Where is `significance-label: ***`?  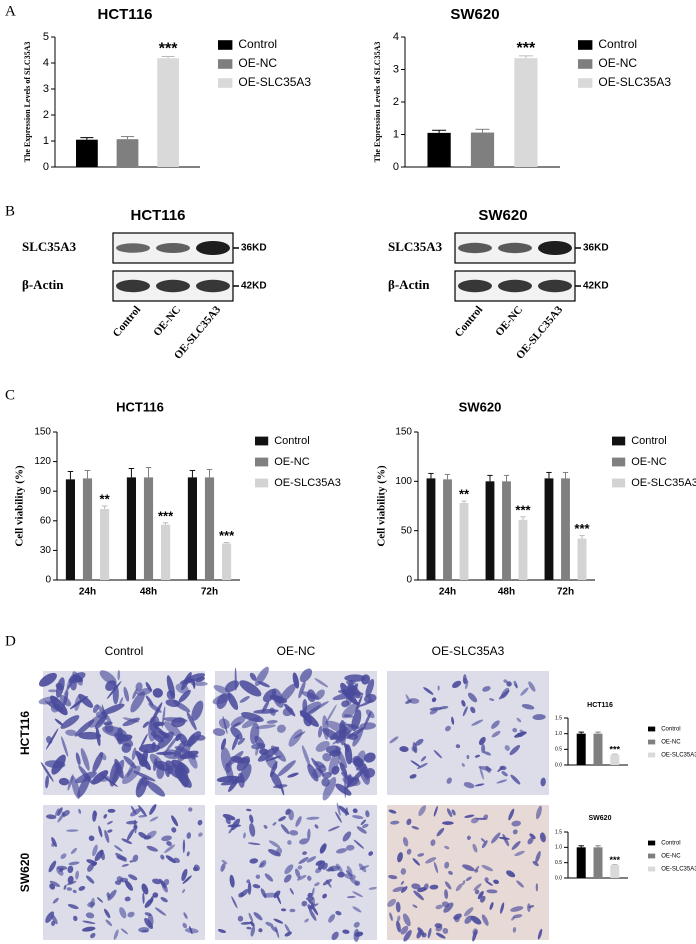
significance-label: *** is located at coordinates (582, 528).